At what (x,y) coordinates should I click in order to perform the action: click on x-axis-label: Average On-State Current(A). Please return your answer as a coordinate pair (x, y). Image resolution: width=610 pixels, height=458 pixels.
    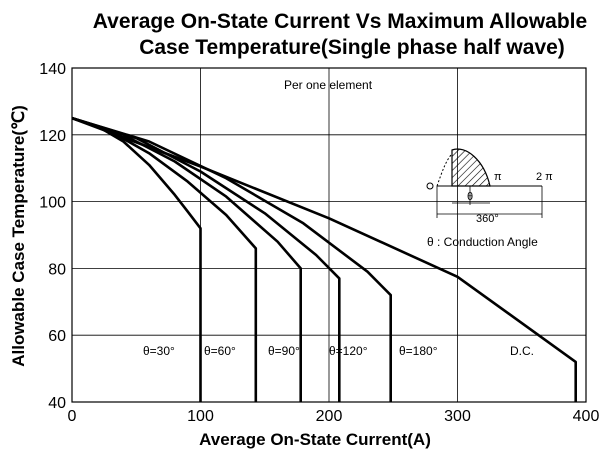
    Looking at the image, I should click on (315, 439).